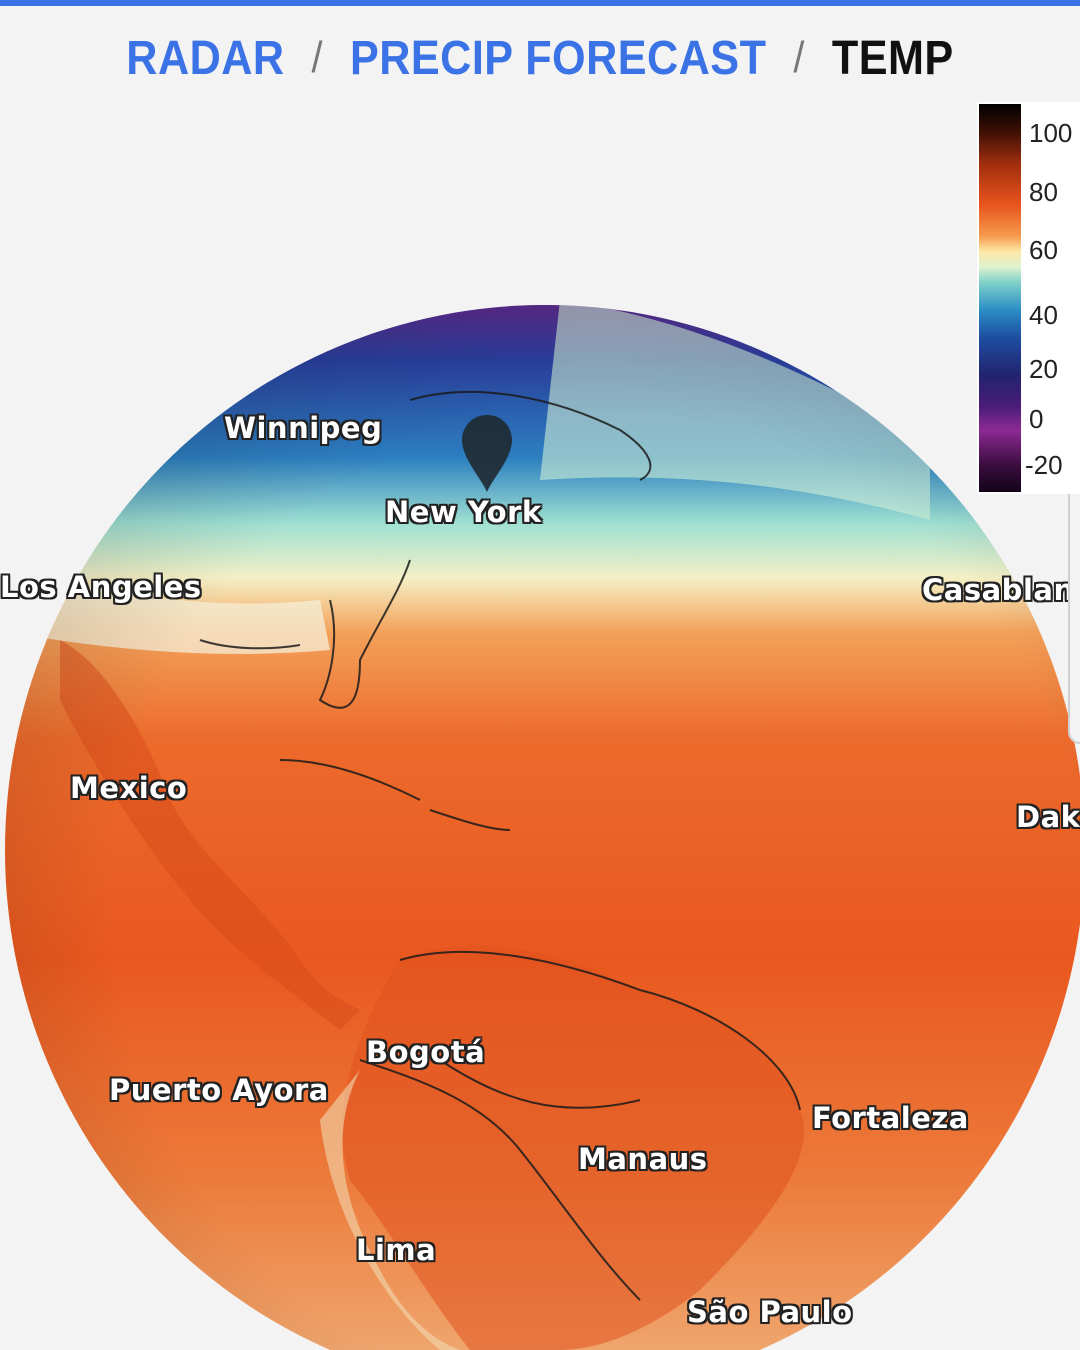 This screenshot has width=1080, height=1350. Describe the element at coordinates (1036, 419) in the screenshot. I see `legend-tick: 0` at that location.